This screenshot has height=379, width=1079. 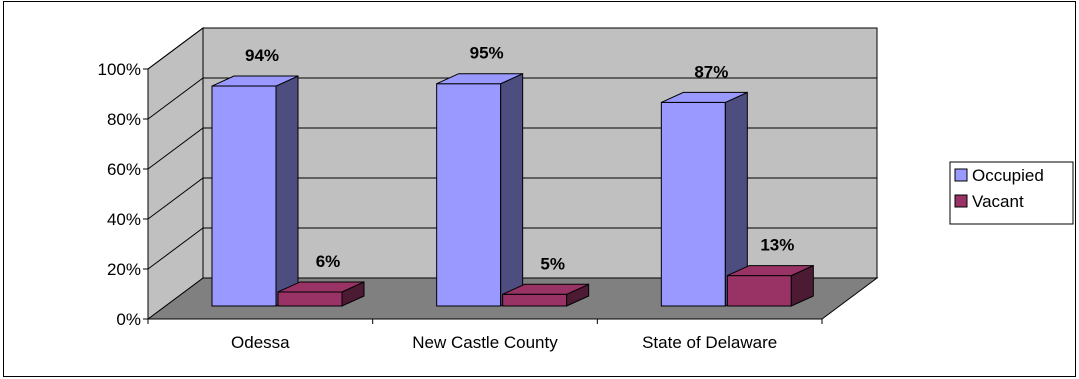 I want to click on y-tick-label: 20%, so click(x=124, y=269).